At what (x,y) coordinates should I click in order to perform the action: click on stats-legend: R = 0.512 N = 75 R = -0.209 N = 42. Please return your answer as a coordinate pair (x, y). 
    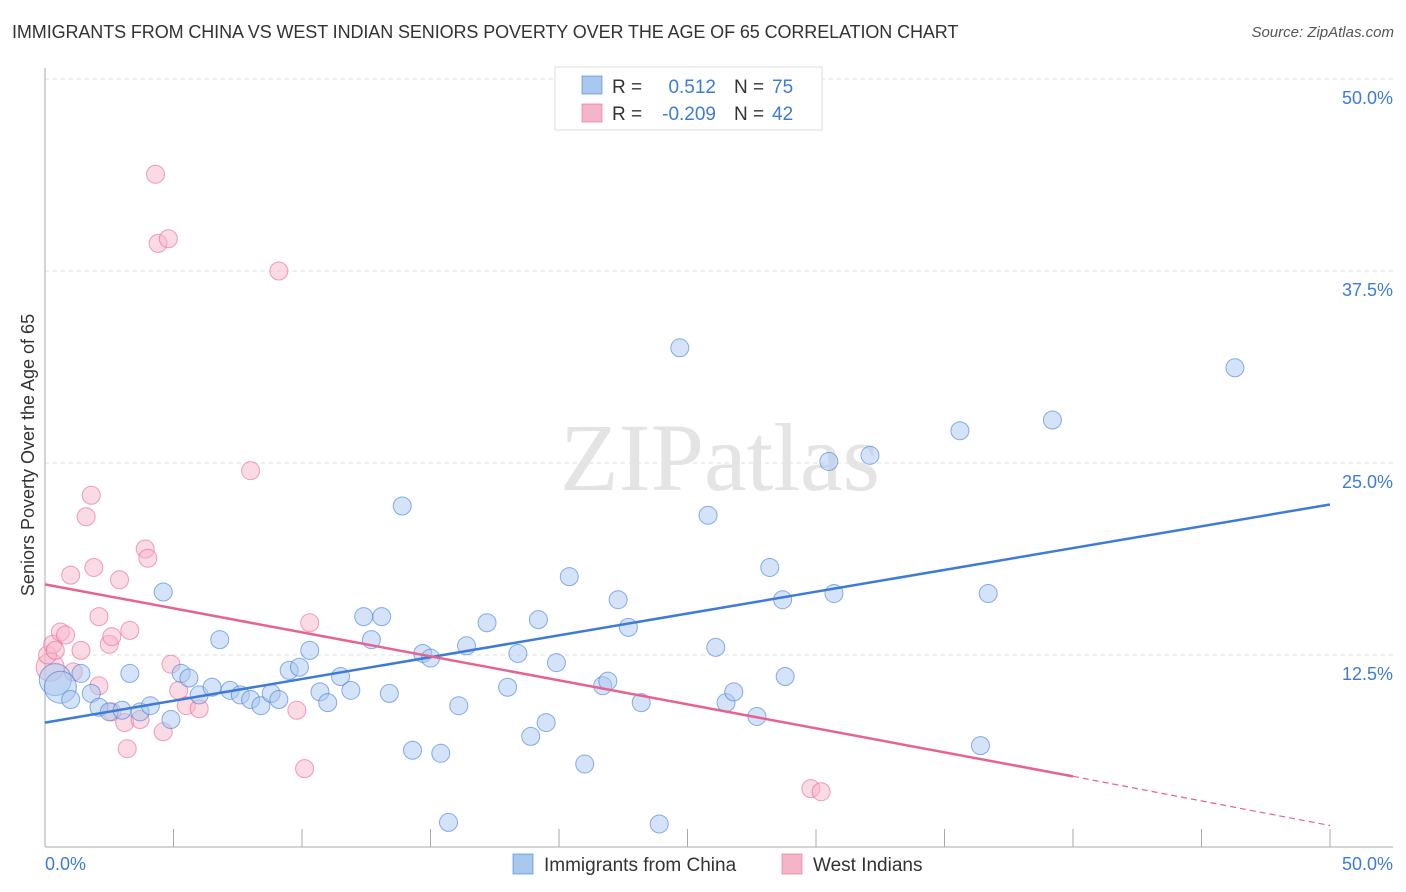
    Looking at the image, I should click on (688, 98).